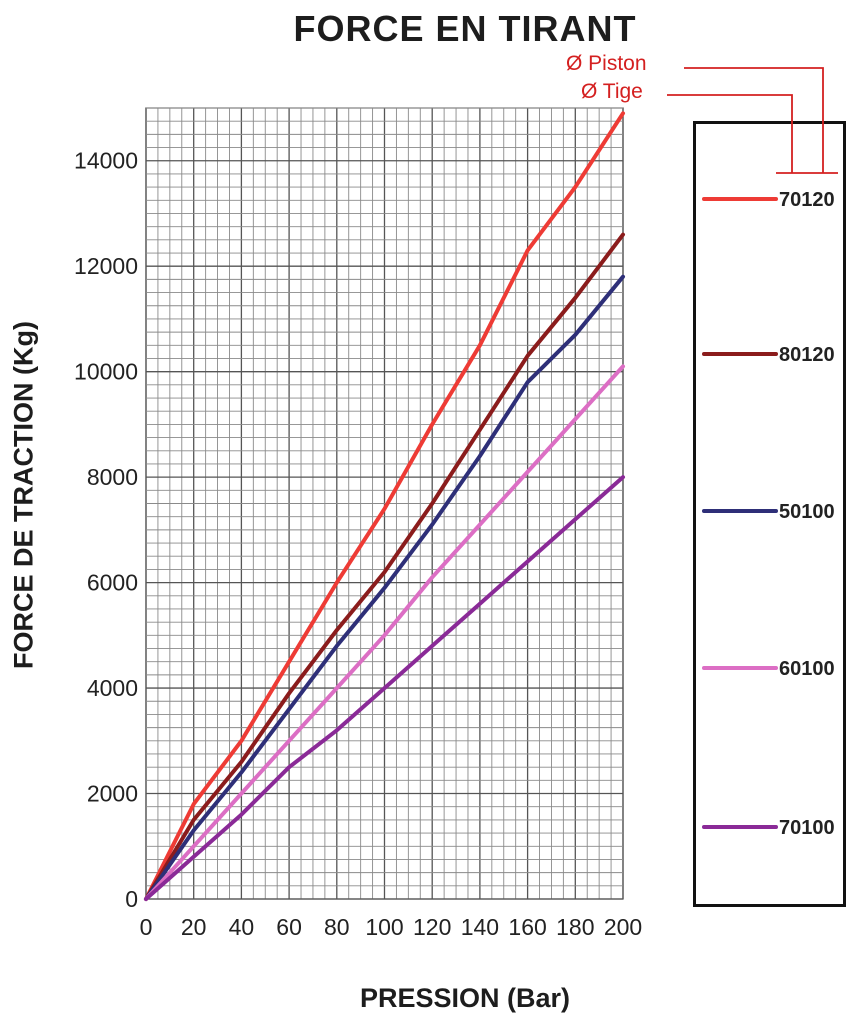 This screenshot has height=1024, width=862. What do you see at coordinates (807, 512) in the screenshot?
I see `legend-label-50100: 50100` at bounding box center [807, 512].